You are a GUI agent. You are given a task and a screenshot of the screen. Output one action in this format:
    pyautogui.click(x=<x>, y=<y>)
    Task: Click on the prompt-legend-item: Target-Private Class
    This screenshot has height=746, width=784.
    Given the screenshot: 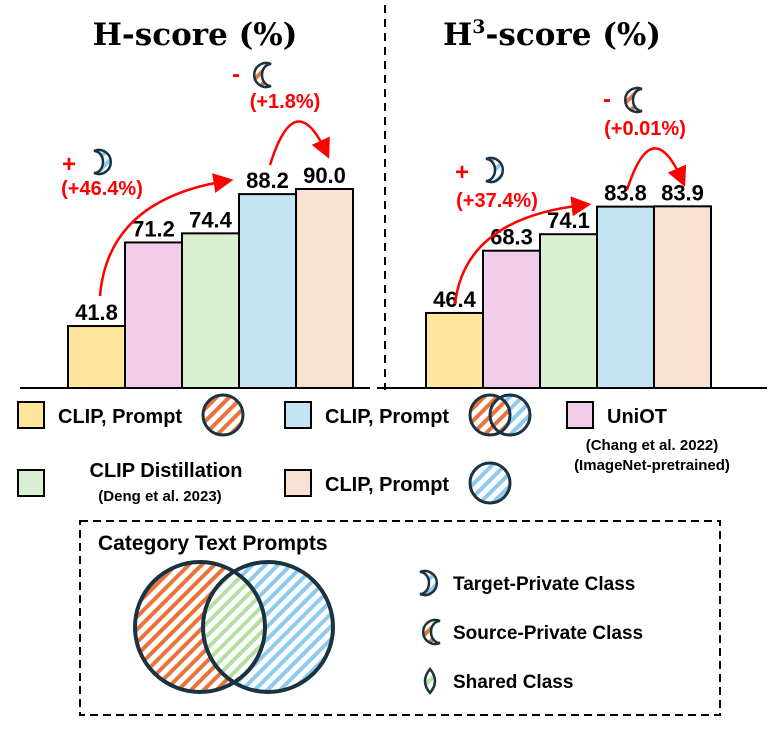 What is the action you would take?
    pyautogui.click(x=527, y=583)
    